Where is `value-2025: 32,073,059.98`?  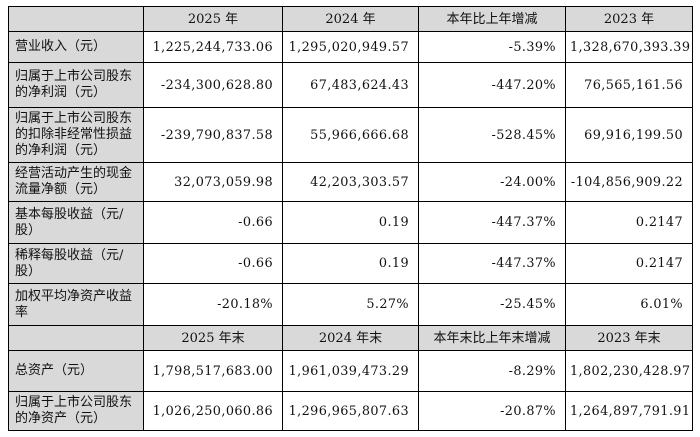 value-2025: 32,073,059.98 is located at coordinates (213, 182).